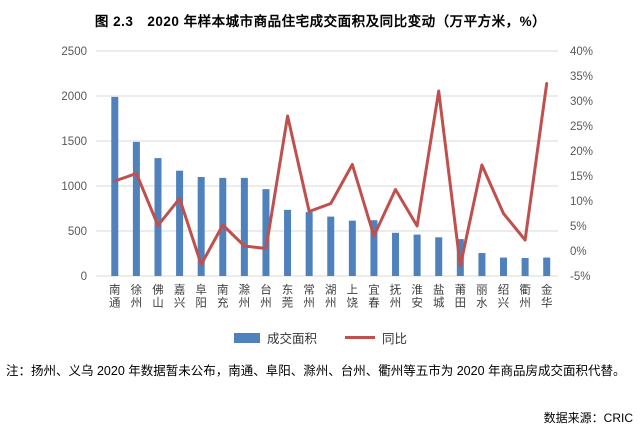 The image size is (641, 432). Describe the element at coordinates (547, 266) in the screenshot. I see `bar-金华` at that location.